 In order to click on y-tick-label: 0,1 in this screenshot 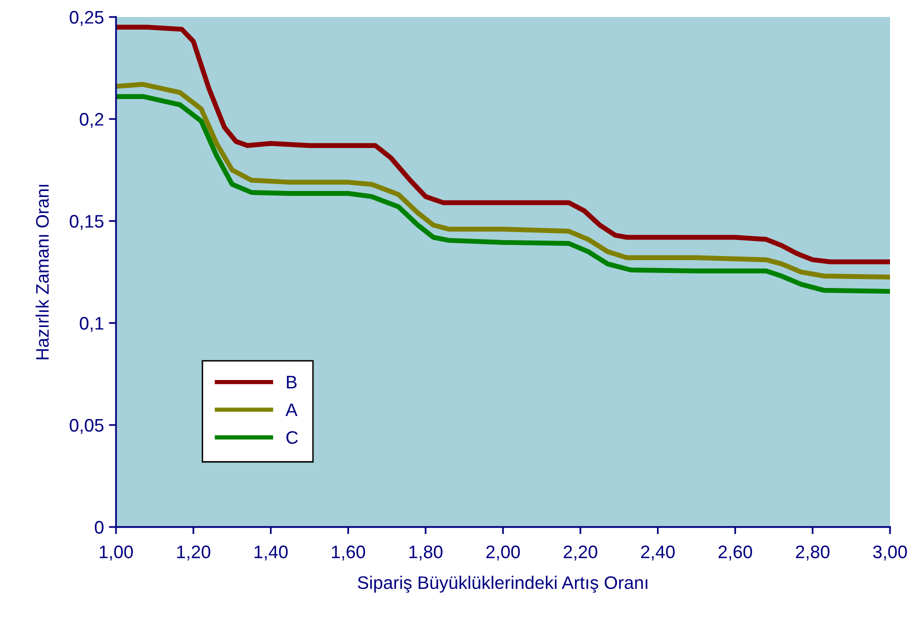, I will do `click(92, 324)`.